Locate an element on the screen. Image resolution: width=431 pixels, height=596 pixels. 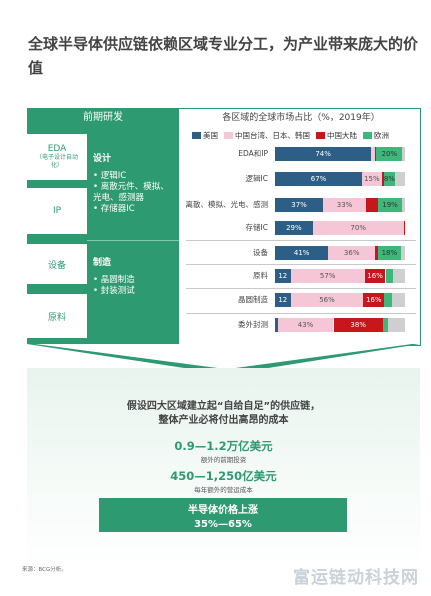
bar-row: 41% 36% 18% is located at coordinates (340, 253).